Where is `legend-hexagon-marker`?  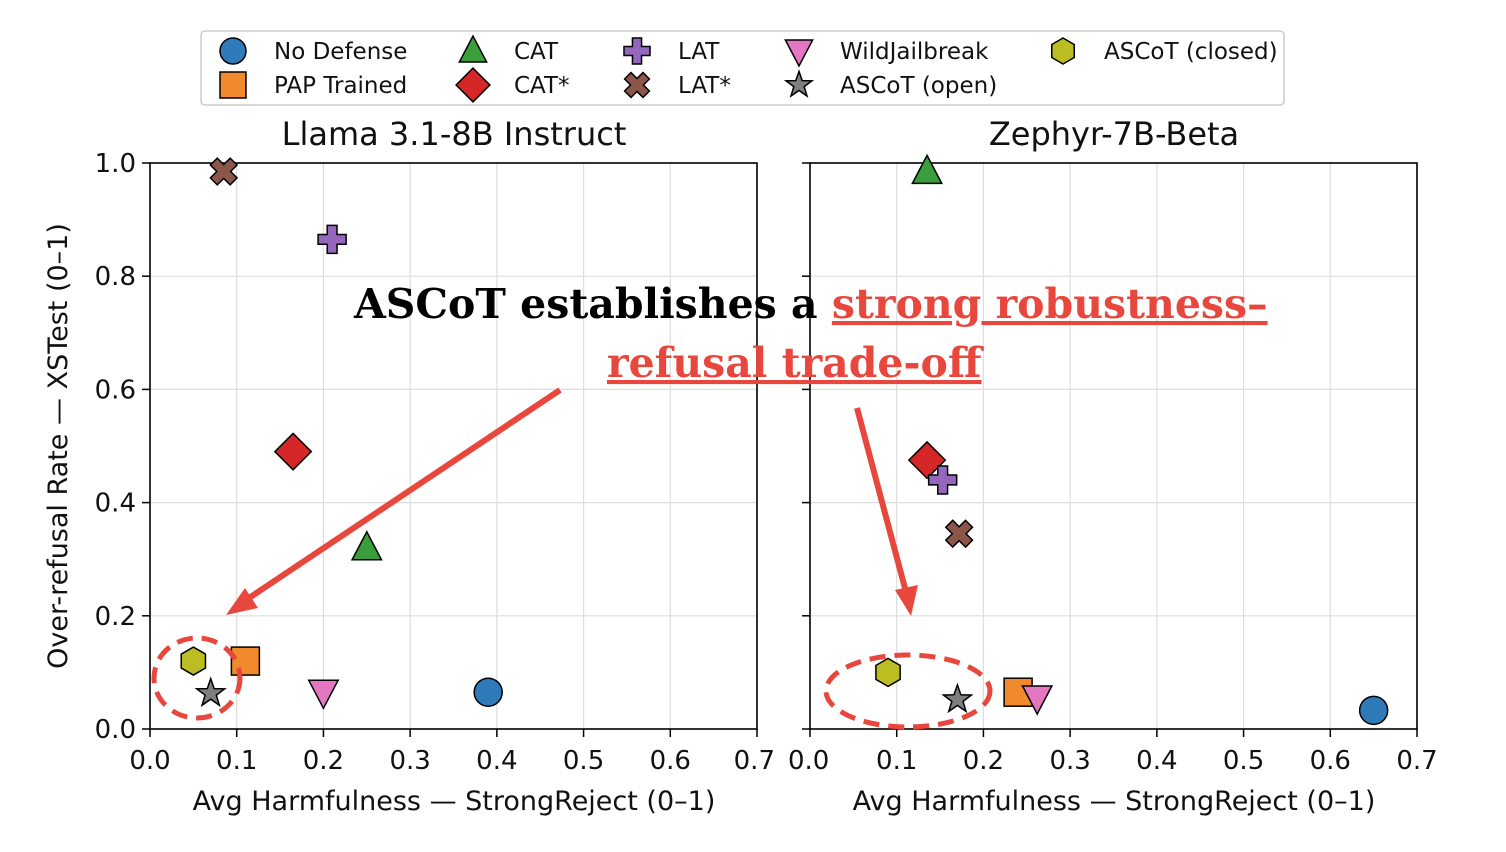
legend-hexagon-marker is located at coordinates (1063, 51).